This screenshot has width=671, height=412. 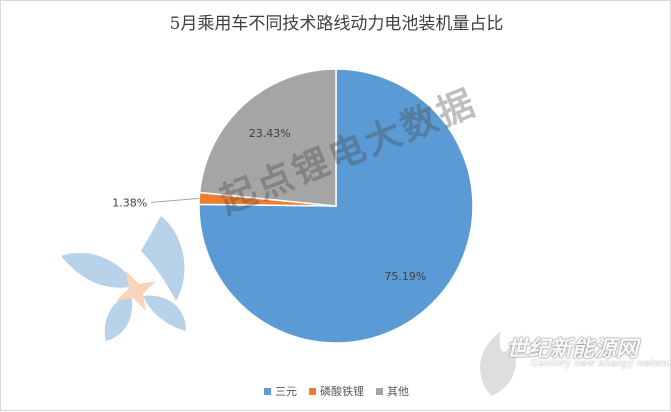 What do you see at coordinates (286, 391) in the screenshot?
I see `legend-label: 三元` at bounding box center [286, 391].